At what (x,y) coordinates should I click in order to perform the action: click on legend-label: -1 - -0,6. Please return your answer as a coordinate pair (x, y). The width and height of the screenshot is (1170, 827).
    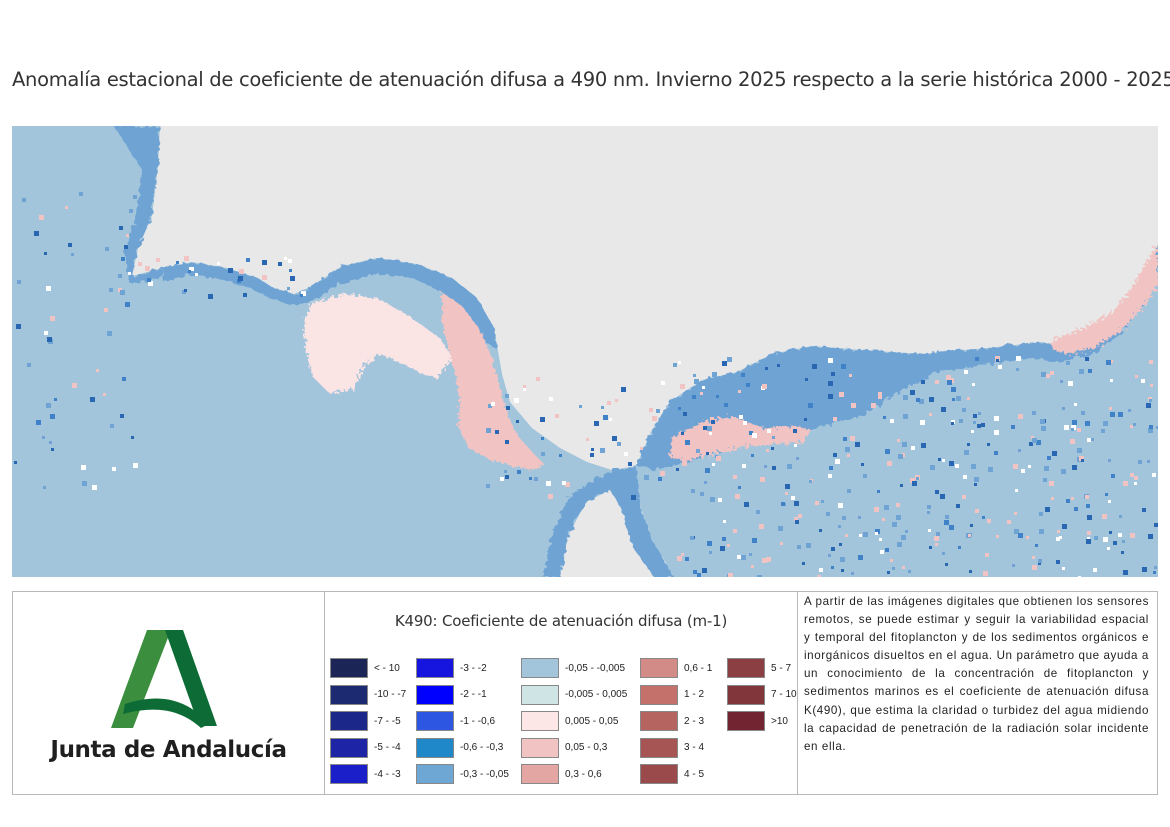
    Looking at the image, I should click on (478, 721).